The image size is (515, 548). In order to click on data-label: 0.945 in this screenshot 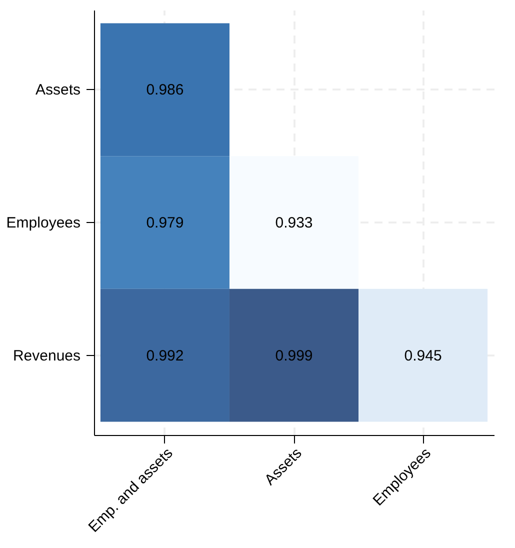, I will do `click(423, 355)`.